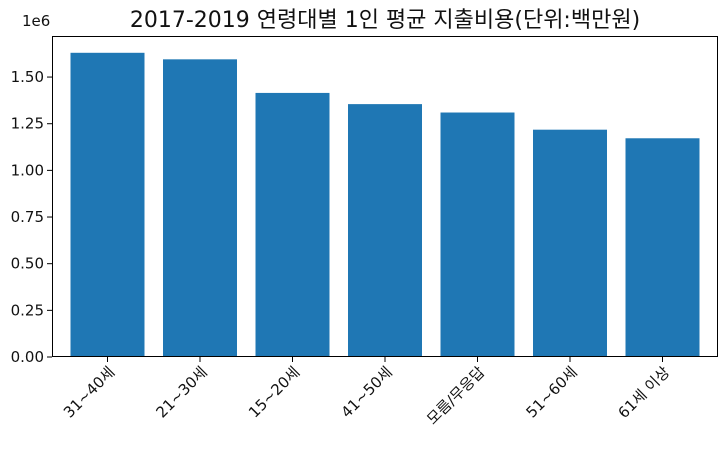 Image resolution: width=726 pixels, height=457 pixels. Describe the element at coordinates (181, 392) in the screenshot. I see `x-tick-label: 21~30세` at that location.